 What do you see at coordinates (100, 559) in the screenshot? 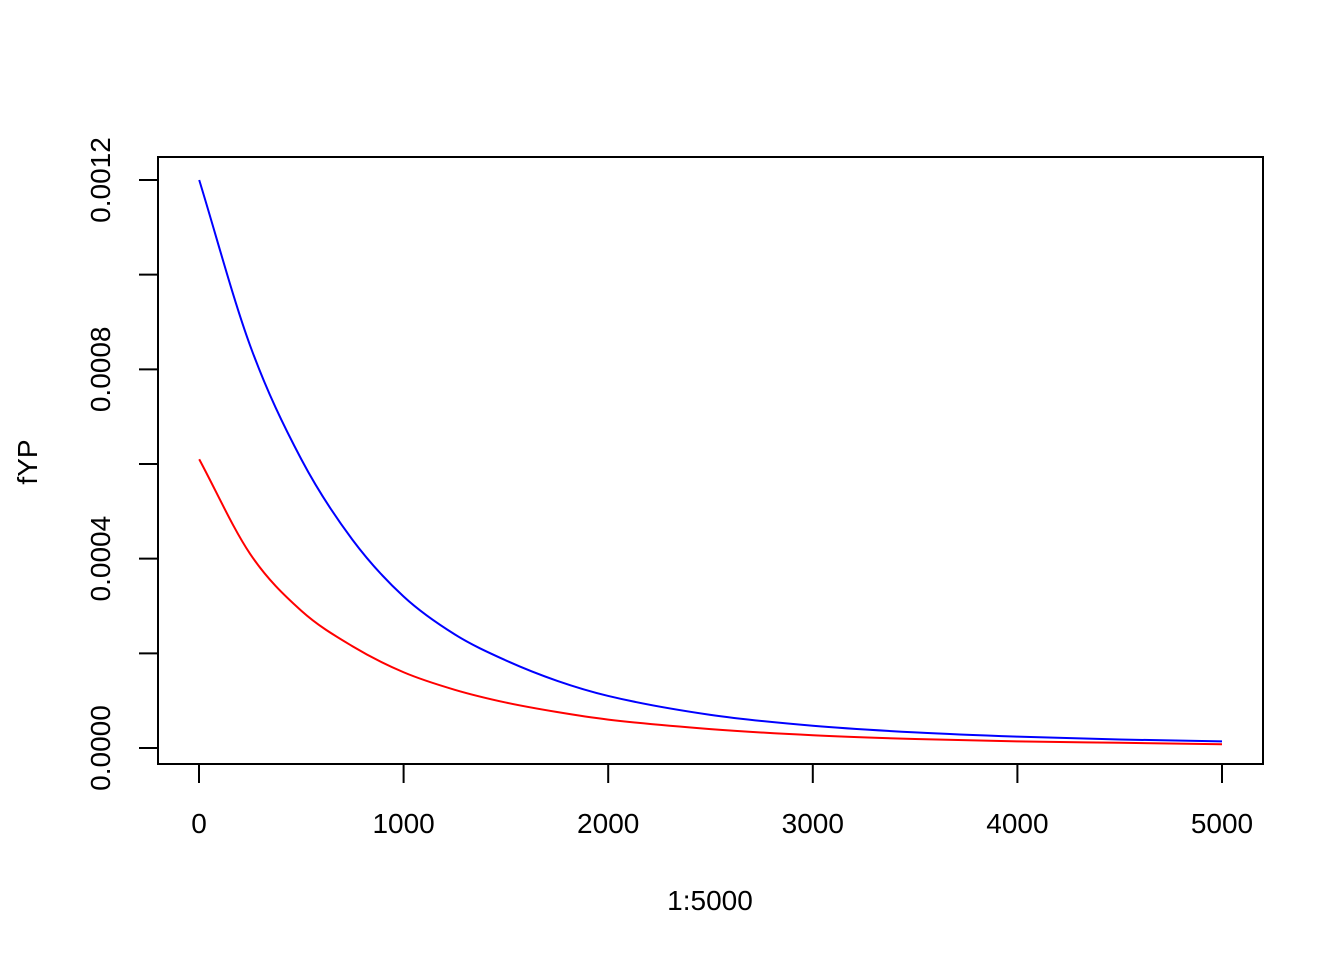
I see `y-tick-label: 0.0004` at bounding box center [100, 559].